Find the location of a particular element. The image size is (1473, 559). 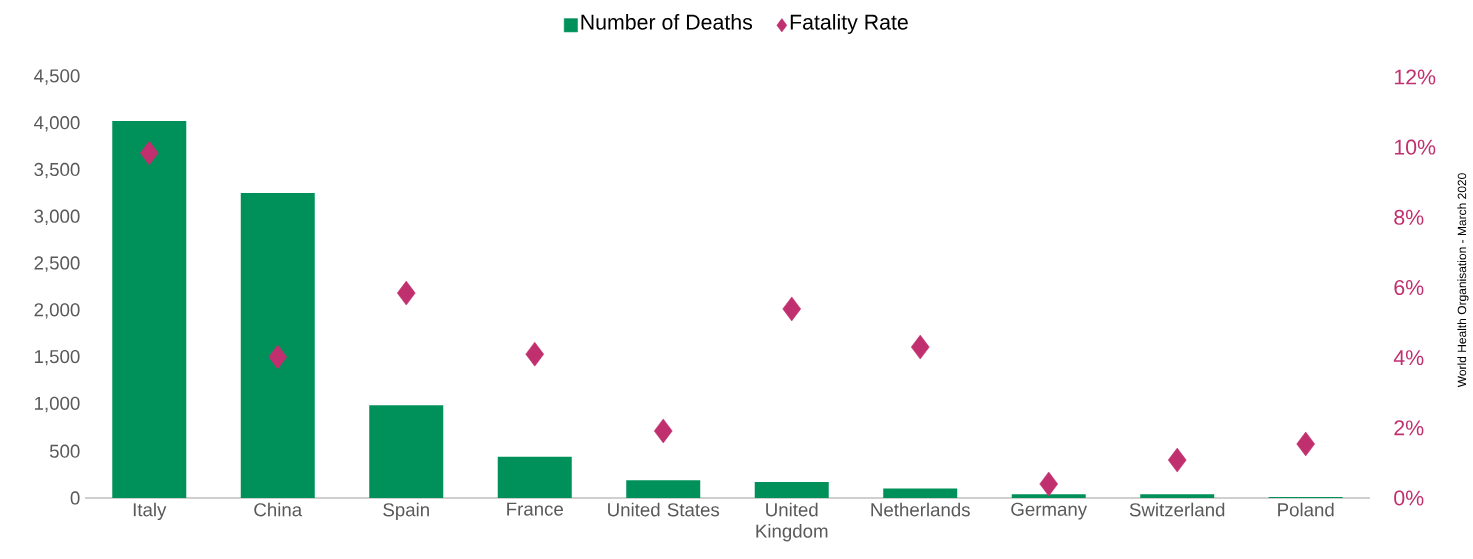

y-tick-label: 4,000 is located at coordinates (57, 124).